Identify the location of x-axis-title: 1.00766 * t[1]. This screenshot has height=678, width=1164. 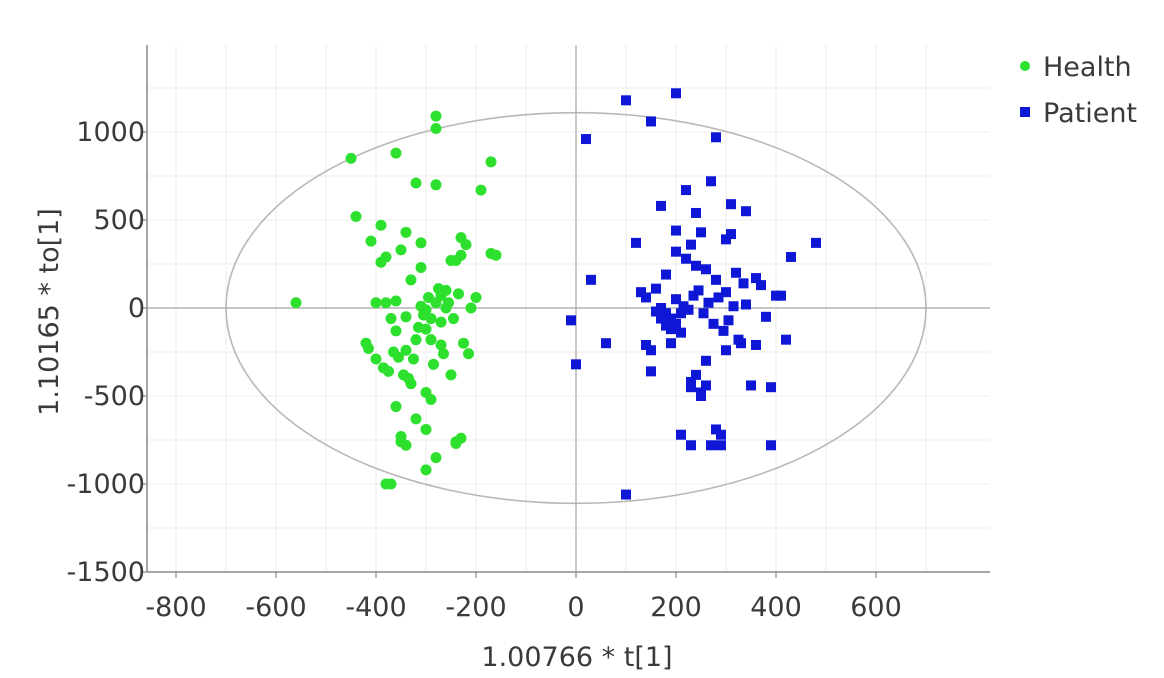
(576, 657).